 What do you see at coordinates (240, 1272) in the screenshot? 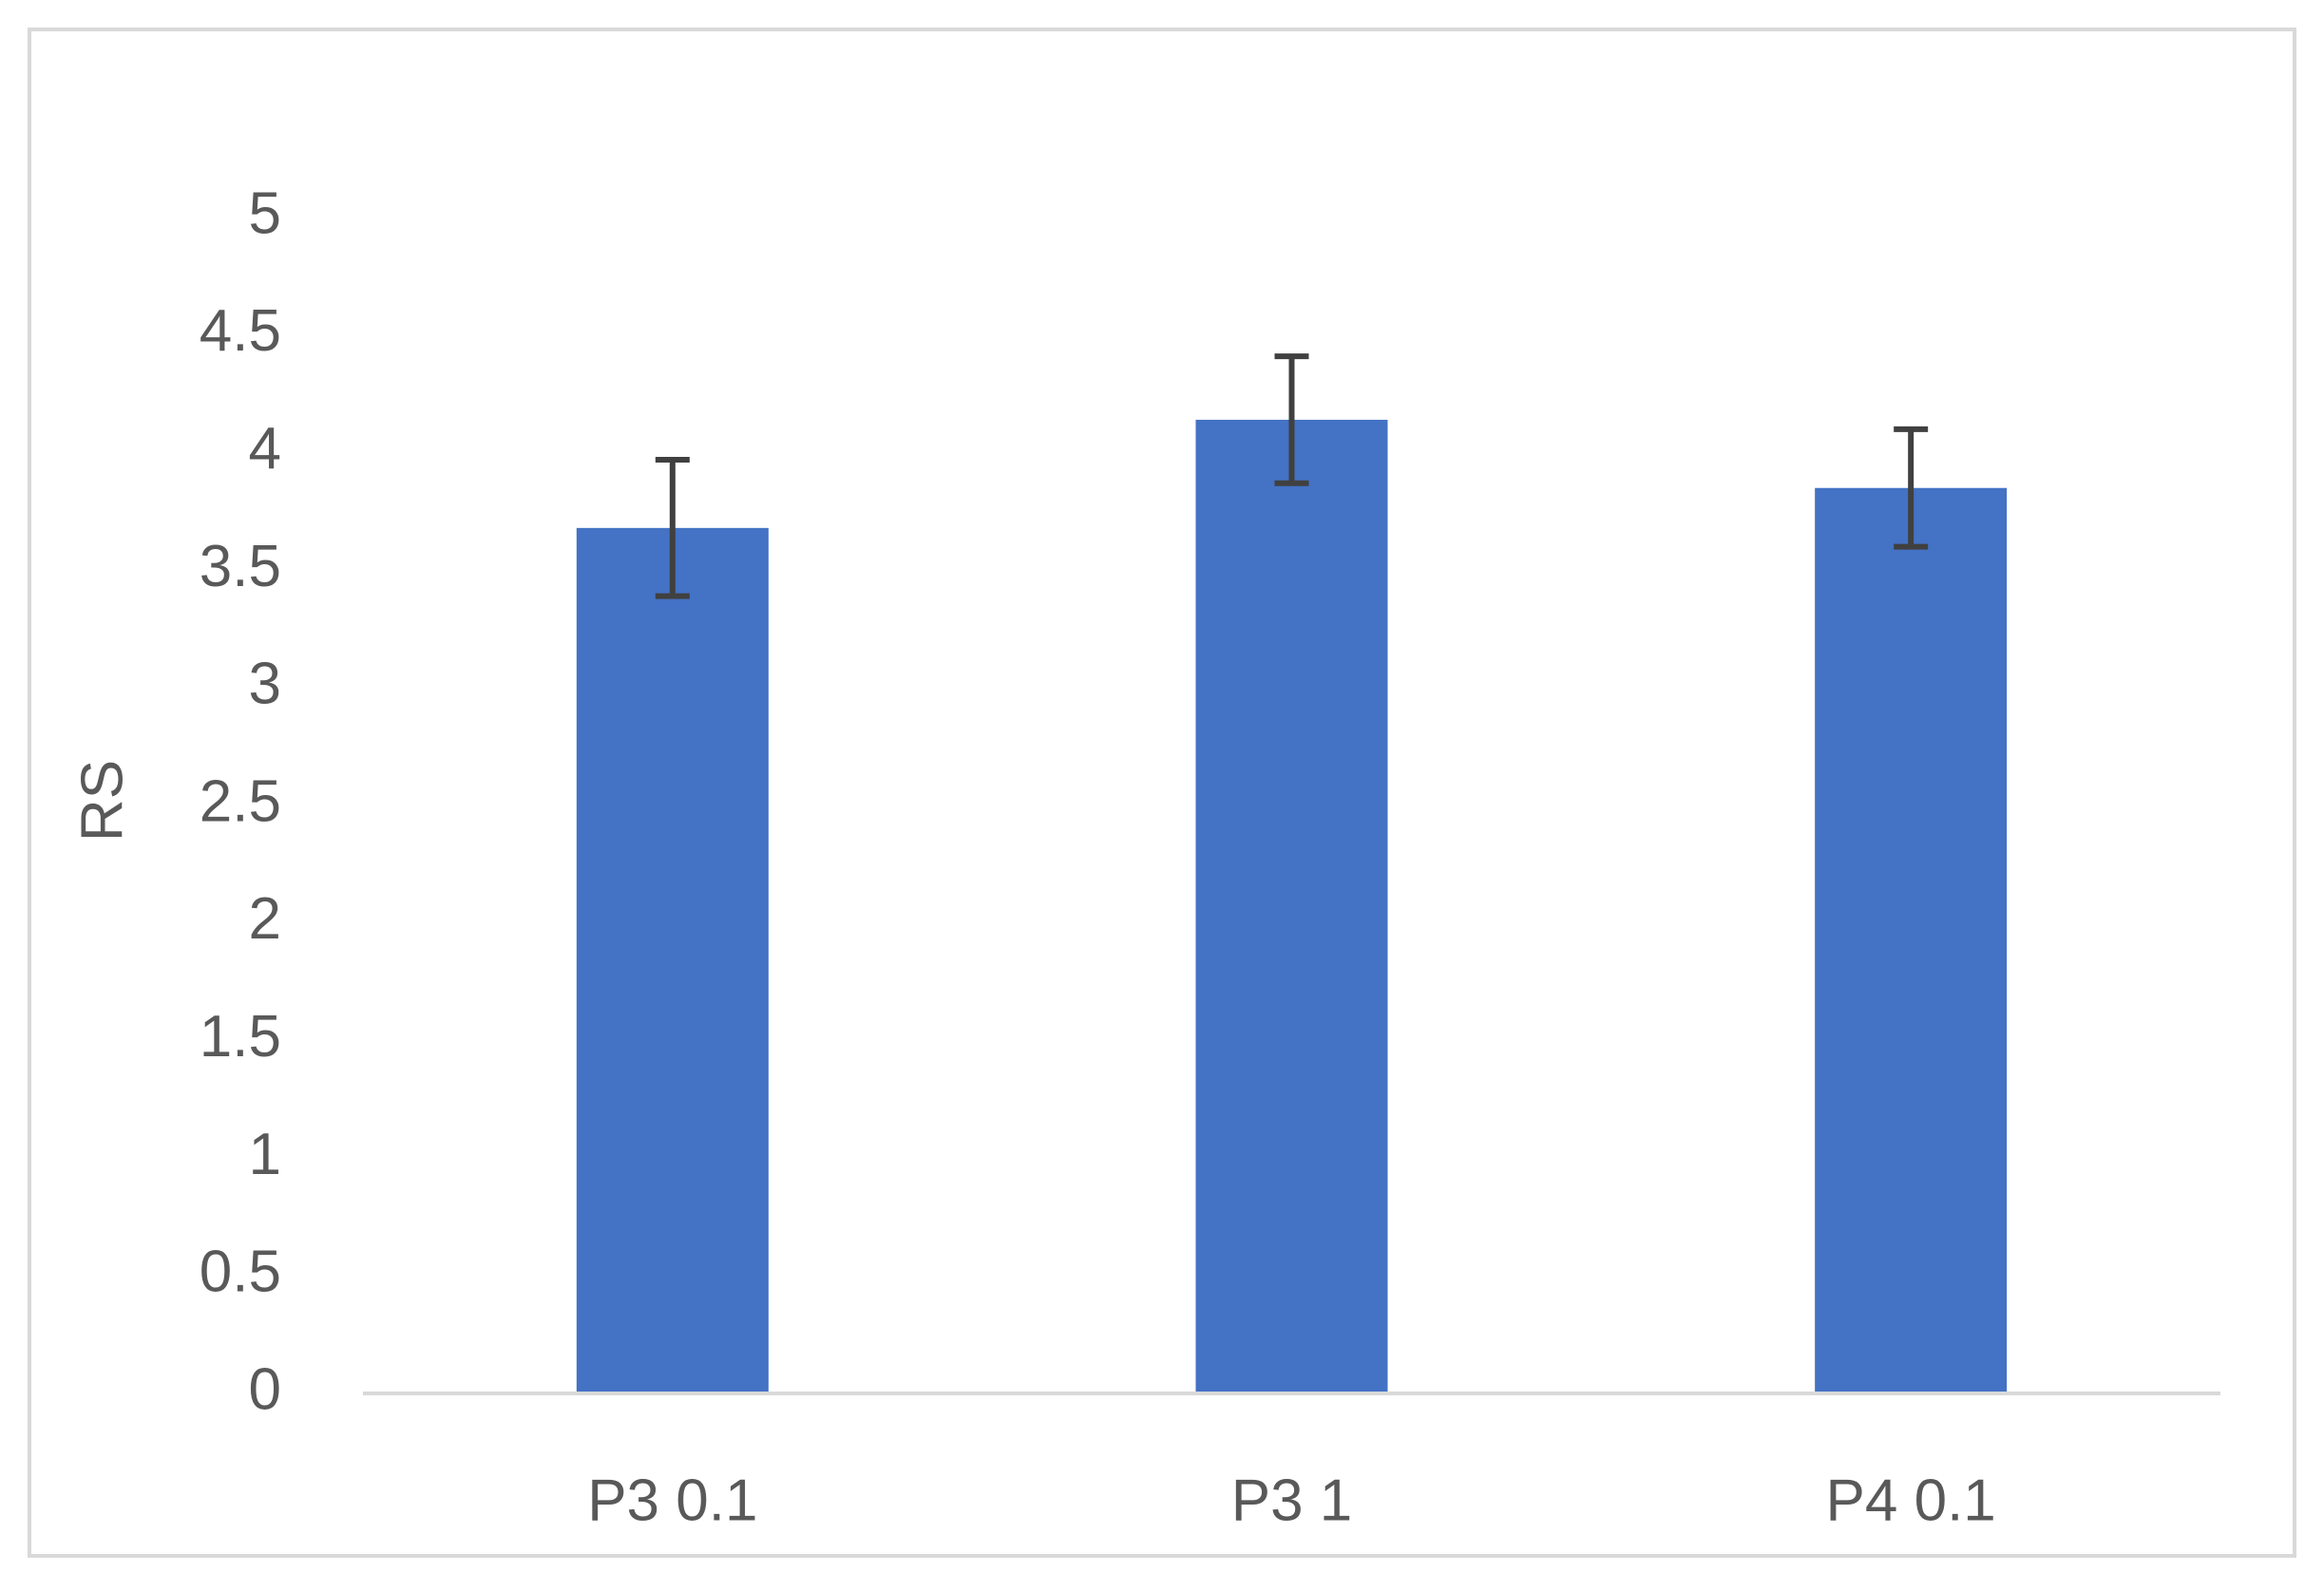
I see `y-tick-label: 0.5` at bounding box center [240, 1272].